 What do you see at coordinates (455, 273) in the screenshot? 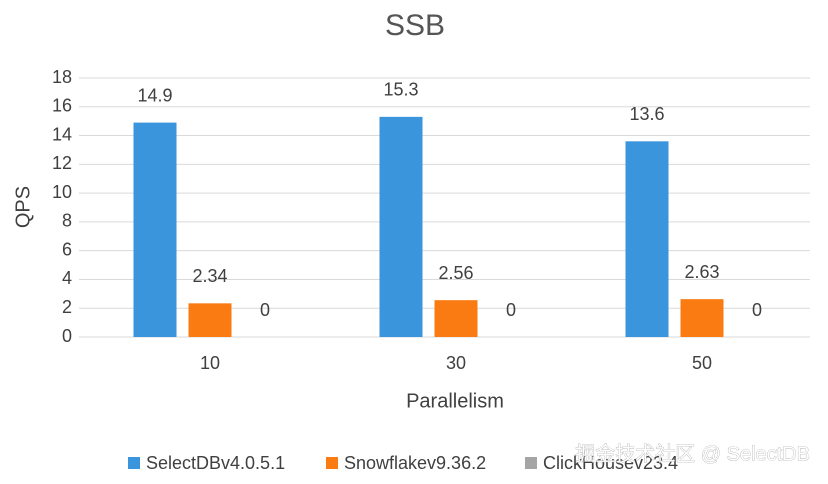
I see `data-label: 2.56` at bounding box center [455, 273].